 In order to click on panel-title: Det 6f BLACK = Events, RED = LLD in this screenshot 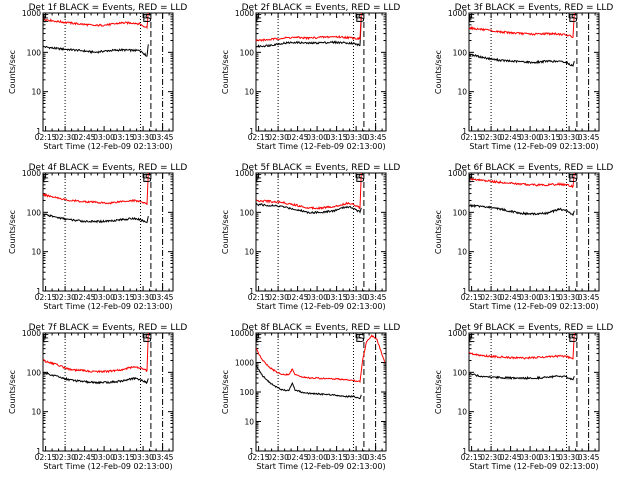, I will do `click(534, 168)`.